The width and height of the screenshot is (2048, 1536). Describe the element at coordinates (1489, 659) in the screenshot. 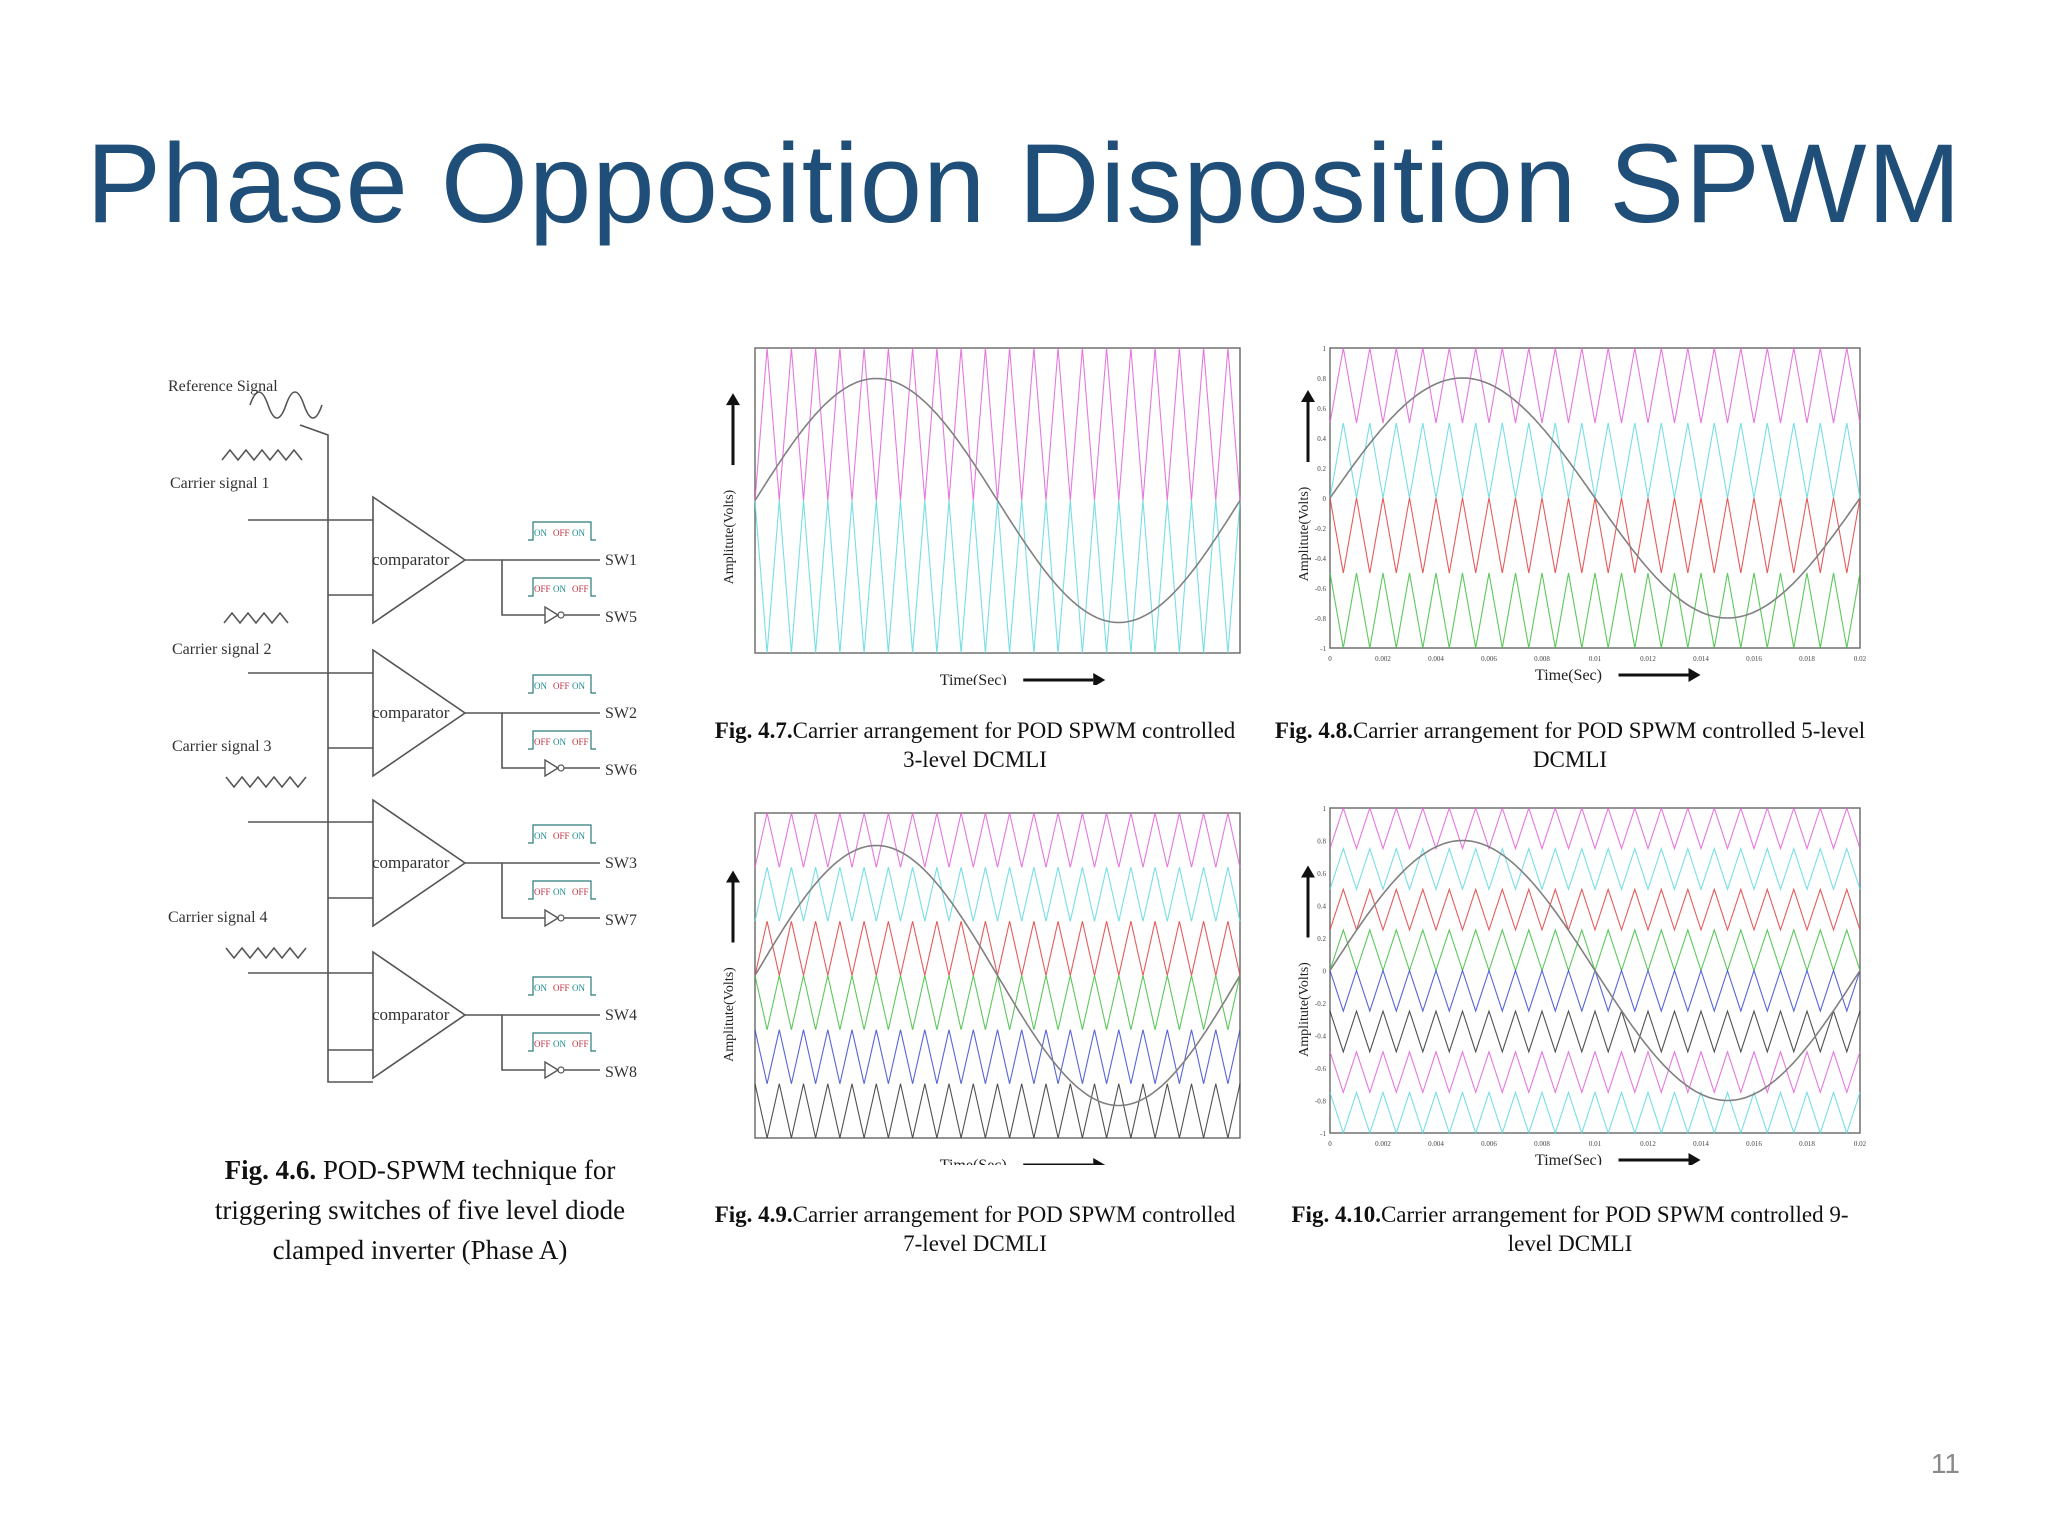

I see `x-tick-label: 0.006` at that location.